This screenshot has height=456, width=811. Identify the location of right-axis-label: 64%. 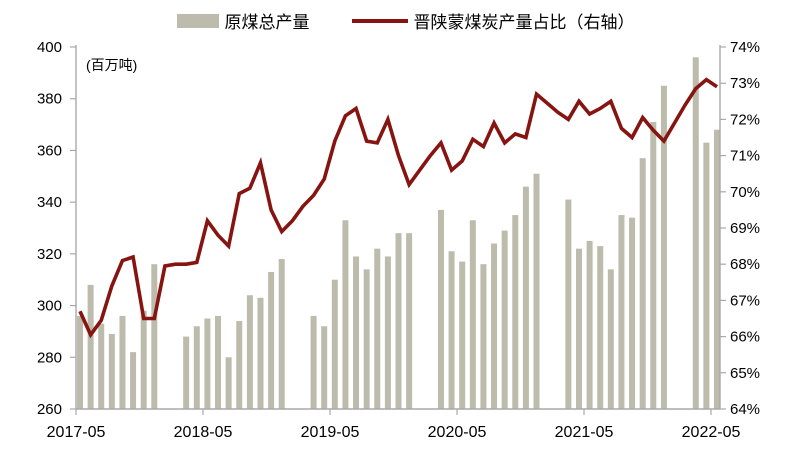
(745, 409).